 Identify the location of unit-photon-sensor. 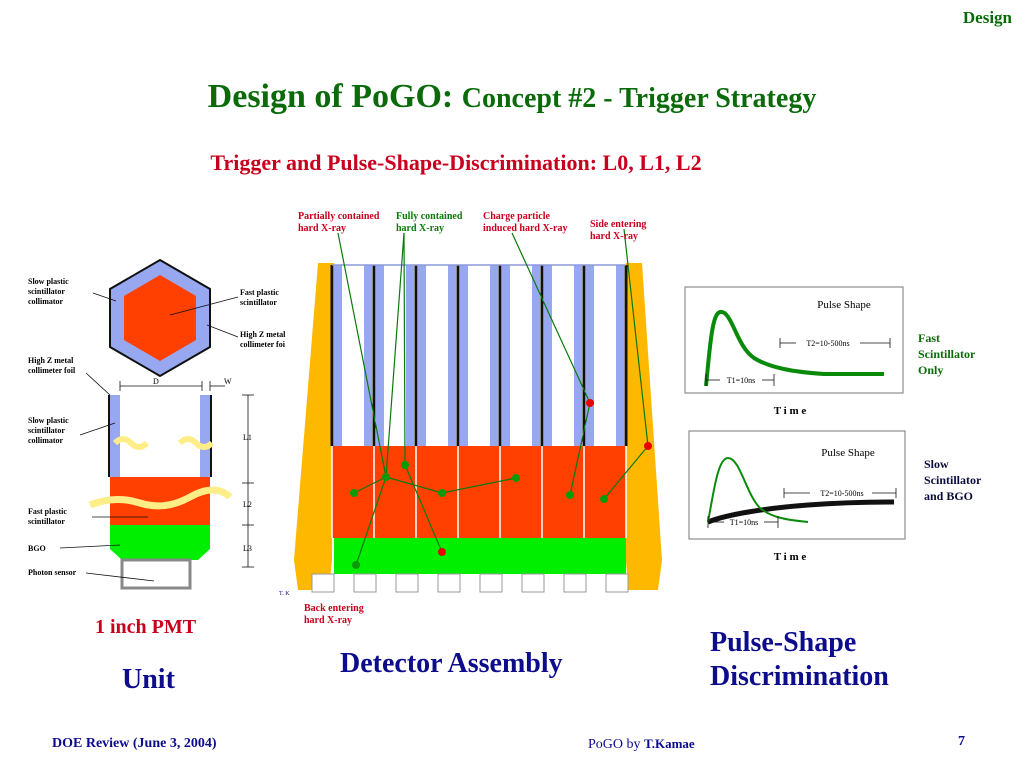
(156, 574).